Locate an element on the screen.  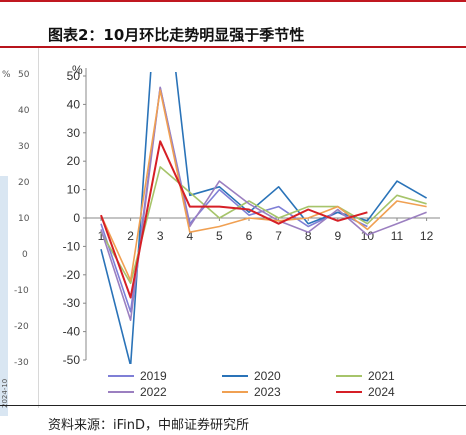
x-tick-label: 12 is located at coordinates (427, 236).